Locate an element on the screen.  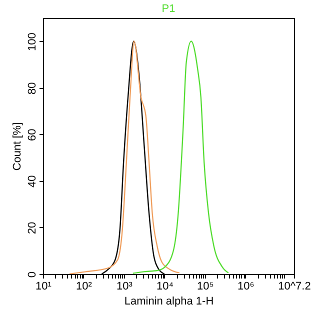
y-axis-title: Count [%] is located at coordinates (18, 146).